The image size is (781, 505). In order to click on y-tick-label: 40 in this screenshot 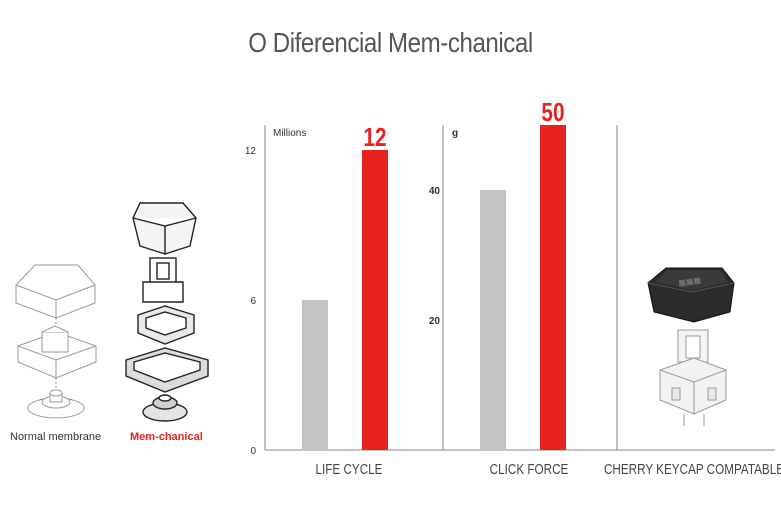, I will do `click(435, 191)`.